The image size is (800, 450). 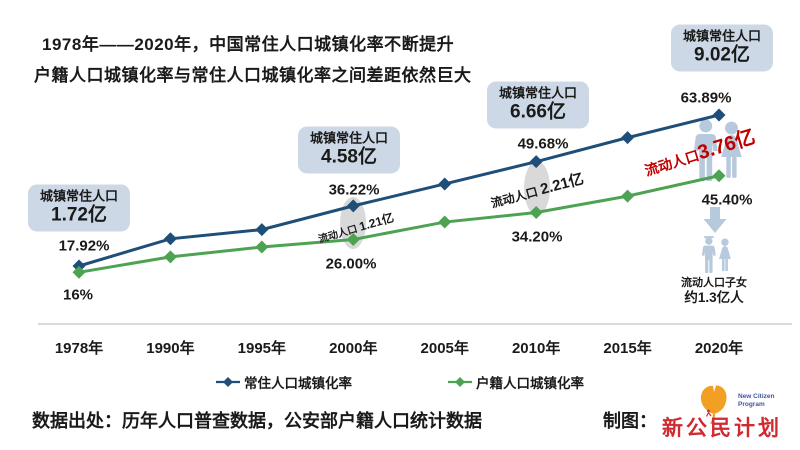 I want to click on point-label: 36.22%, so click(x=354, y=190).